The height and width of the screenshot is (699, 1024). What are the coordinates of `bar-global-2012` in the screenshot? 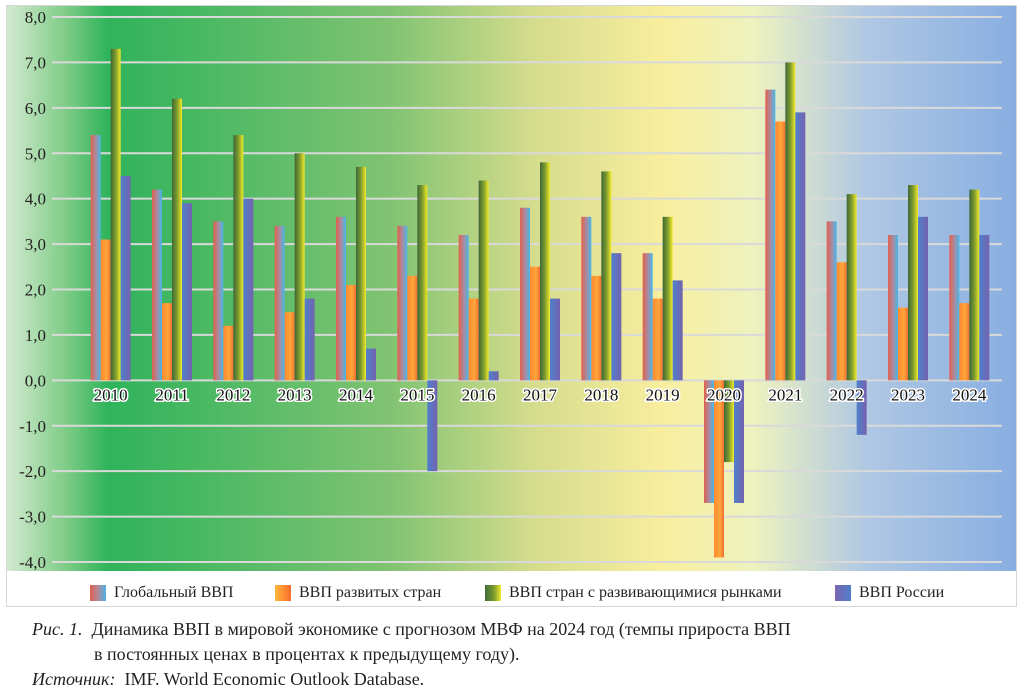 It's located at (218, 301).